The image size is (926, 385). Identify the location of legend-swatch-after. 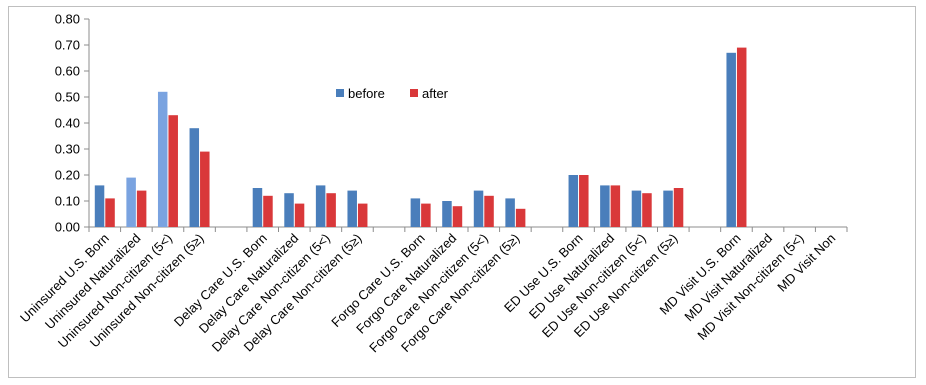
(414, 93).